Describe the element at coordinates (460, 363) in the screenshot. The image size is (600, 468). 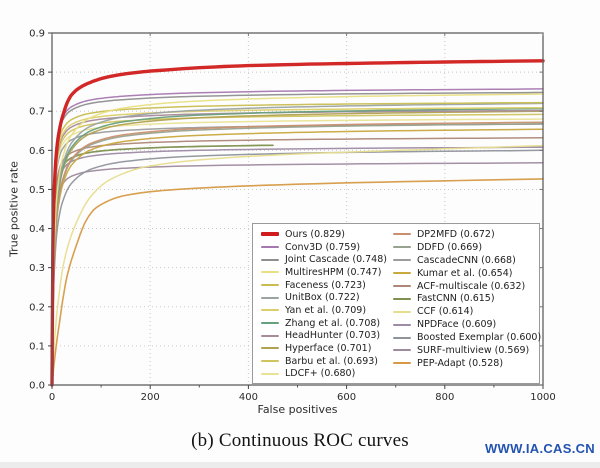
I see `legend-item-label: PEP-Adapt (0.528)` at that location.